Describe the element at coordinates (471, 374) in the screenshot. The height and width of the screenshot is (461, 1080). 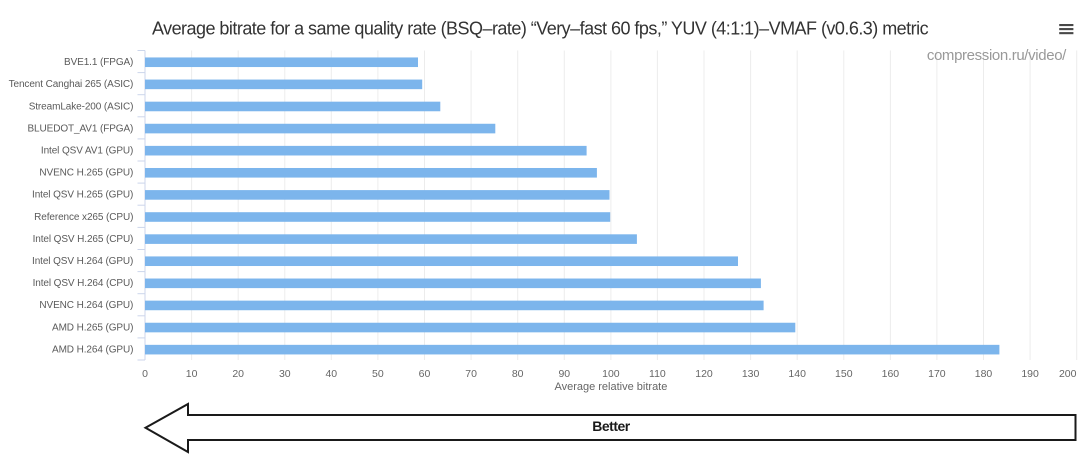
I see `svg-text: 70` at that location.